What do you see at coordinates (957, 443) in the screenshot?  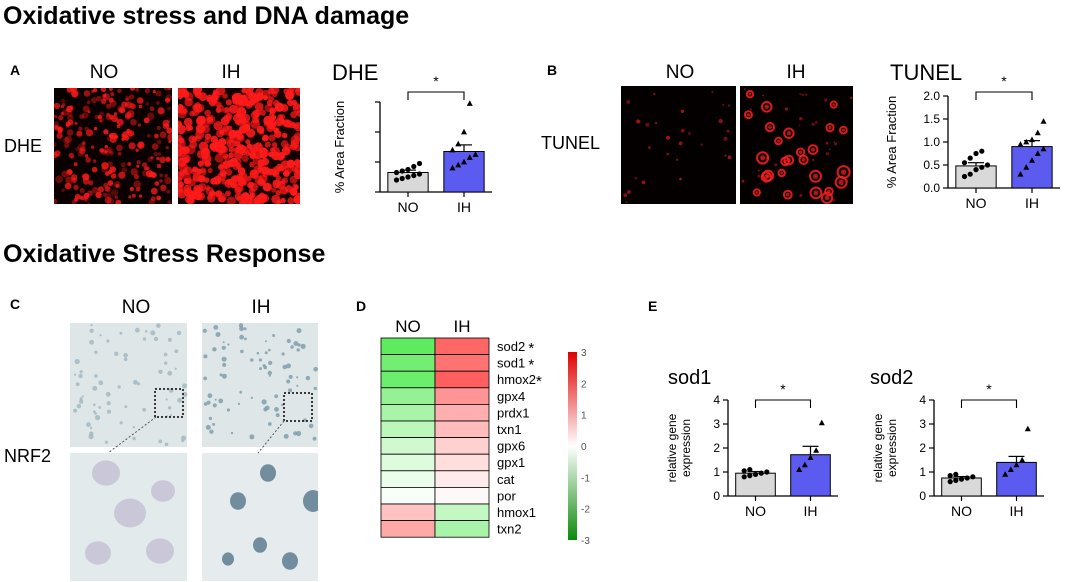 I see `sod2-bar-chart: sod2 0 1 2 3 4 relative gene expression NO IH *` at bounding box center [957, 443].